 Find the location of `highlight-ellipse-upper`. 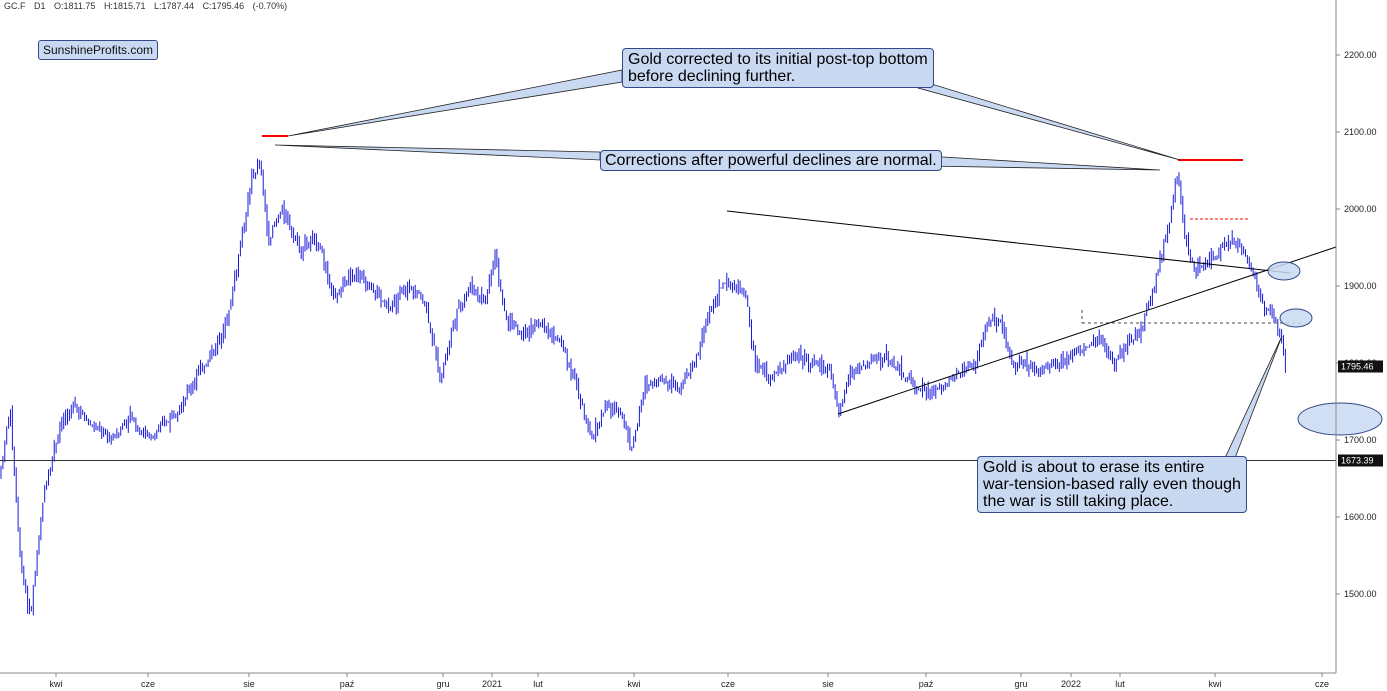

highlight-ellipse-upper is located at coordinates (1284, 271).